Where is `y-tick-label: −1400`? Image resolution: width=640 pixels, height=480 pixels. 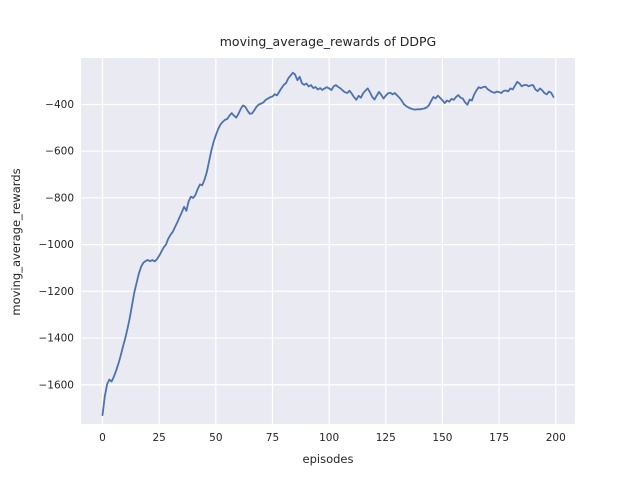
y-tick-label: −1400 is located at coordinates (56, 339).